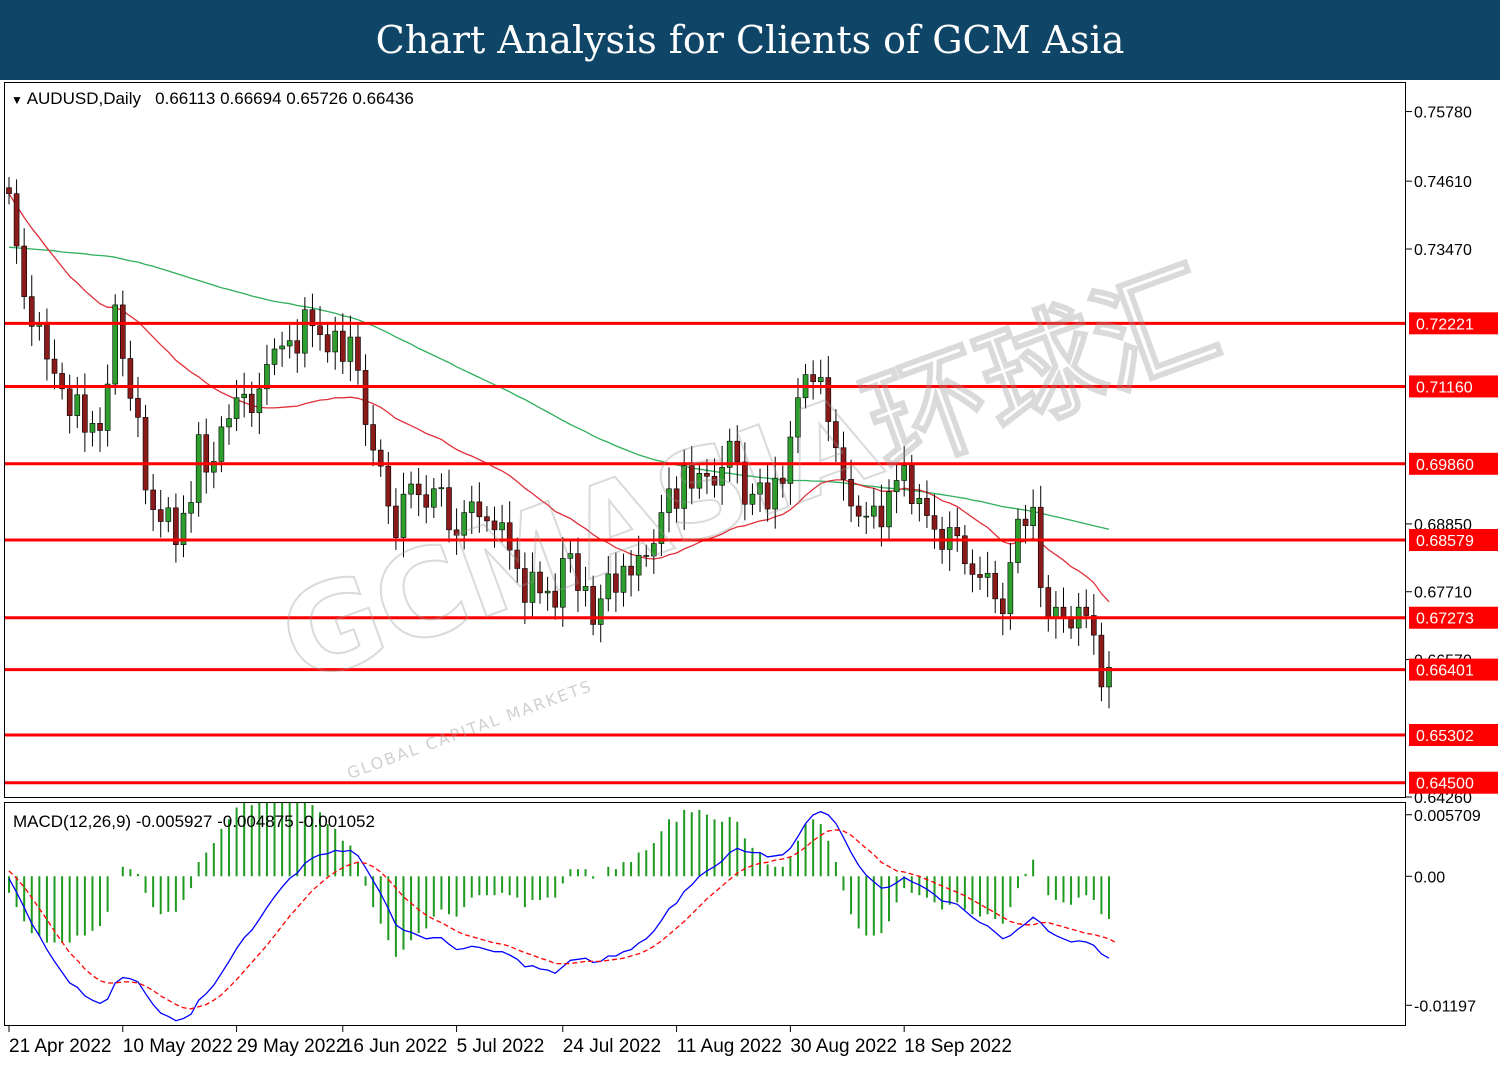 Image resolution: width=1500 pixels, height=1071 pixels. I want to click on y-tick-label: 0.67710, so click(1443, 593).